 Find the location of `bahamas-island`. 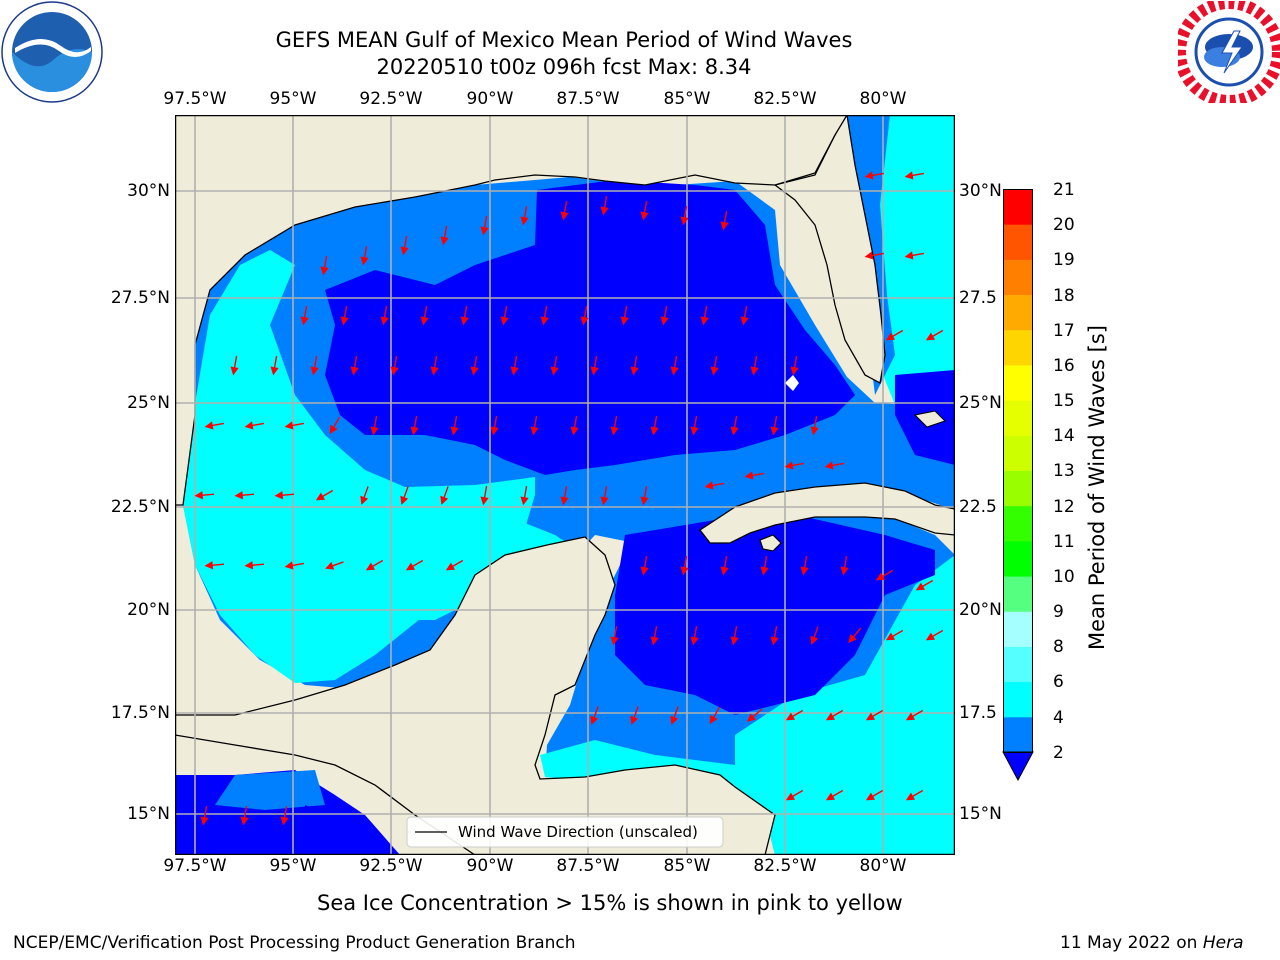

bahamas-island is located at coordinates (929, 419).